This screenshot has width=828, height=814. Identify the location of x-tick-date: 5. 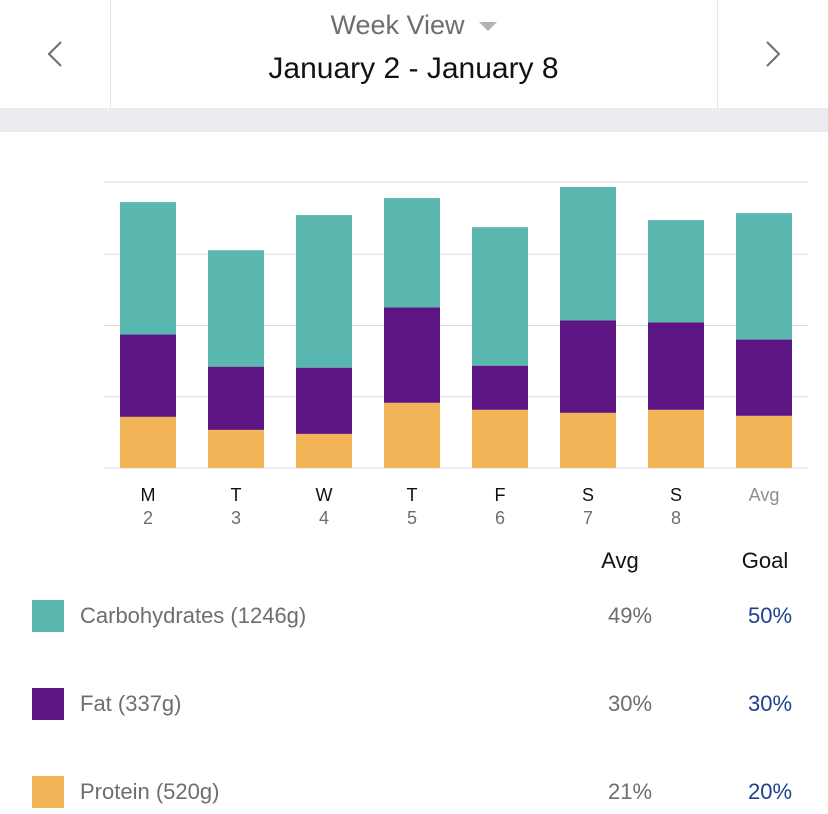
(412, 518).